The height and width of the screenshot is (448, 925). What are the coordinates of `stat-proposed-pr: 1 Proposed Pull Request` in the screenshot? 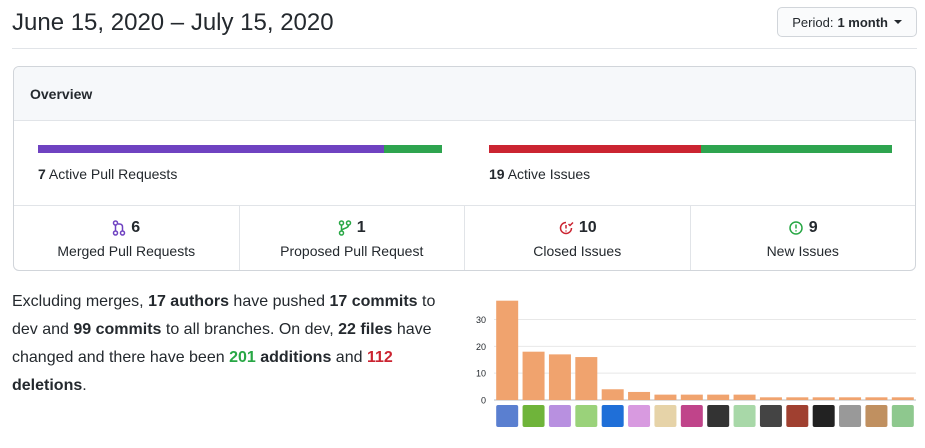 It's located at (352, 238).